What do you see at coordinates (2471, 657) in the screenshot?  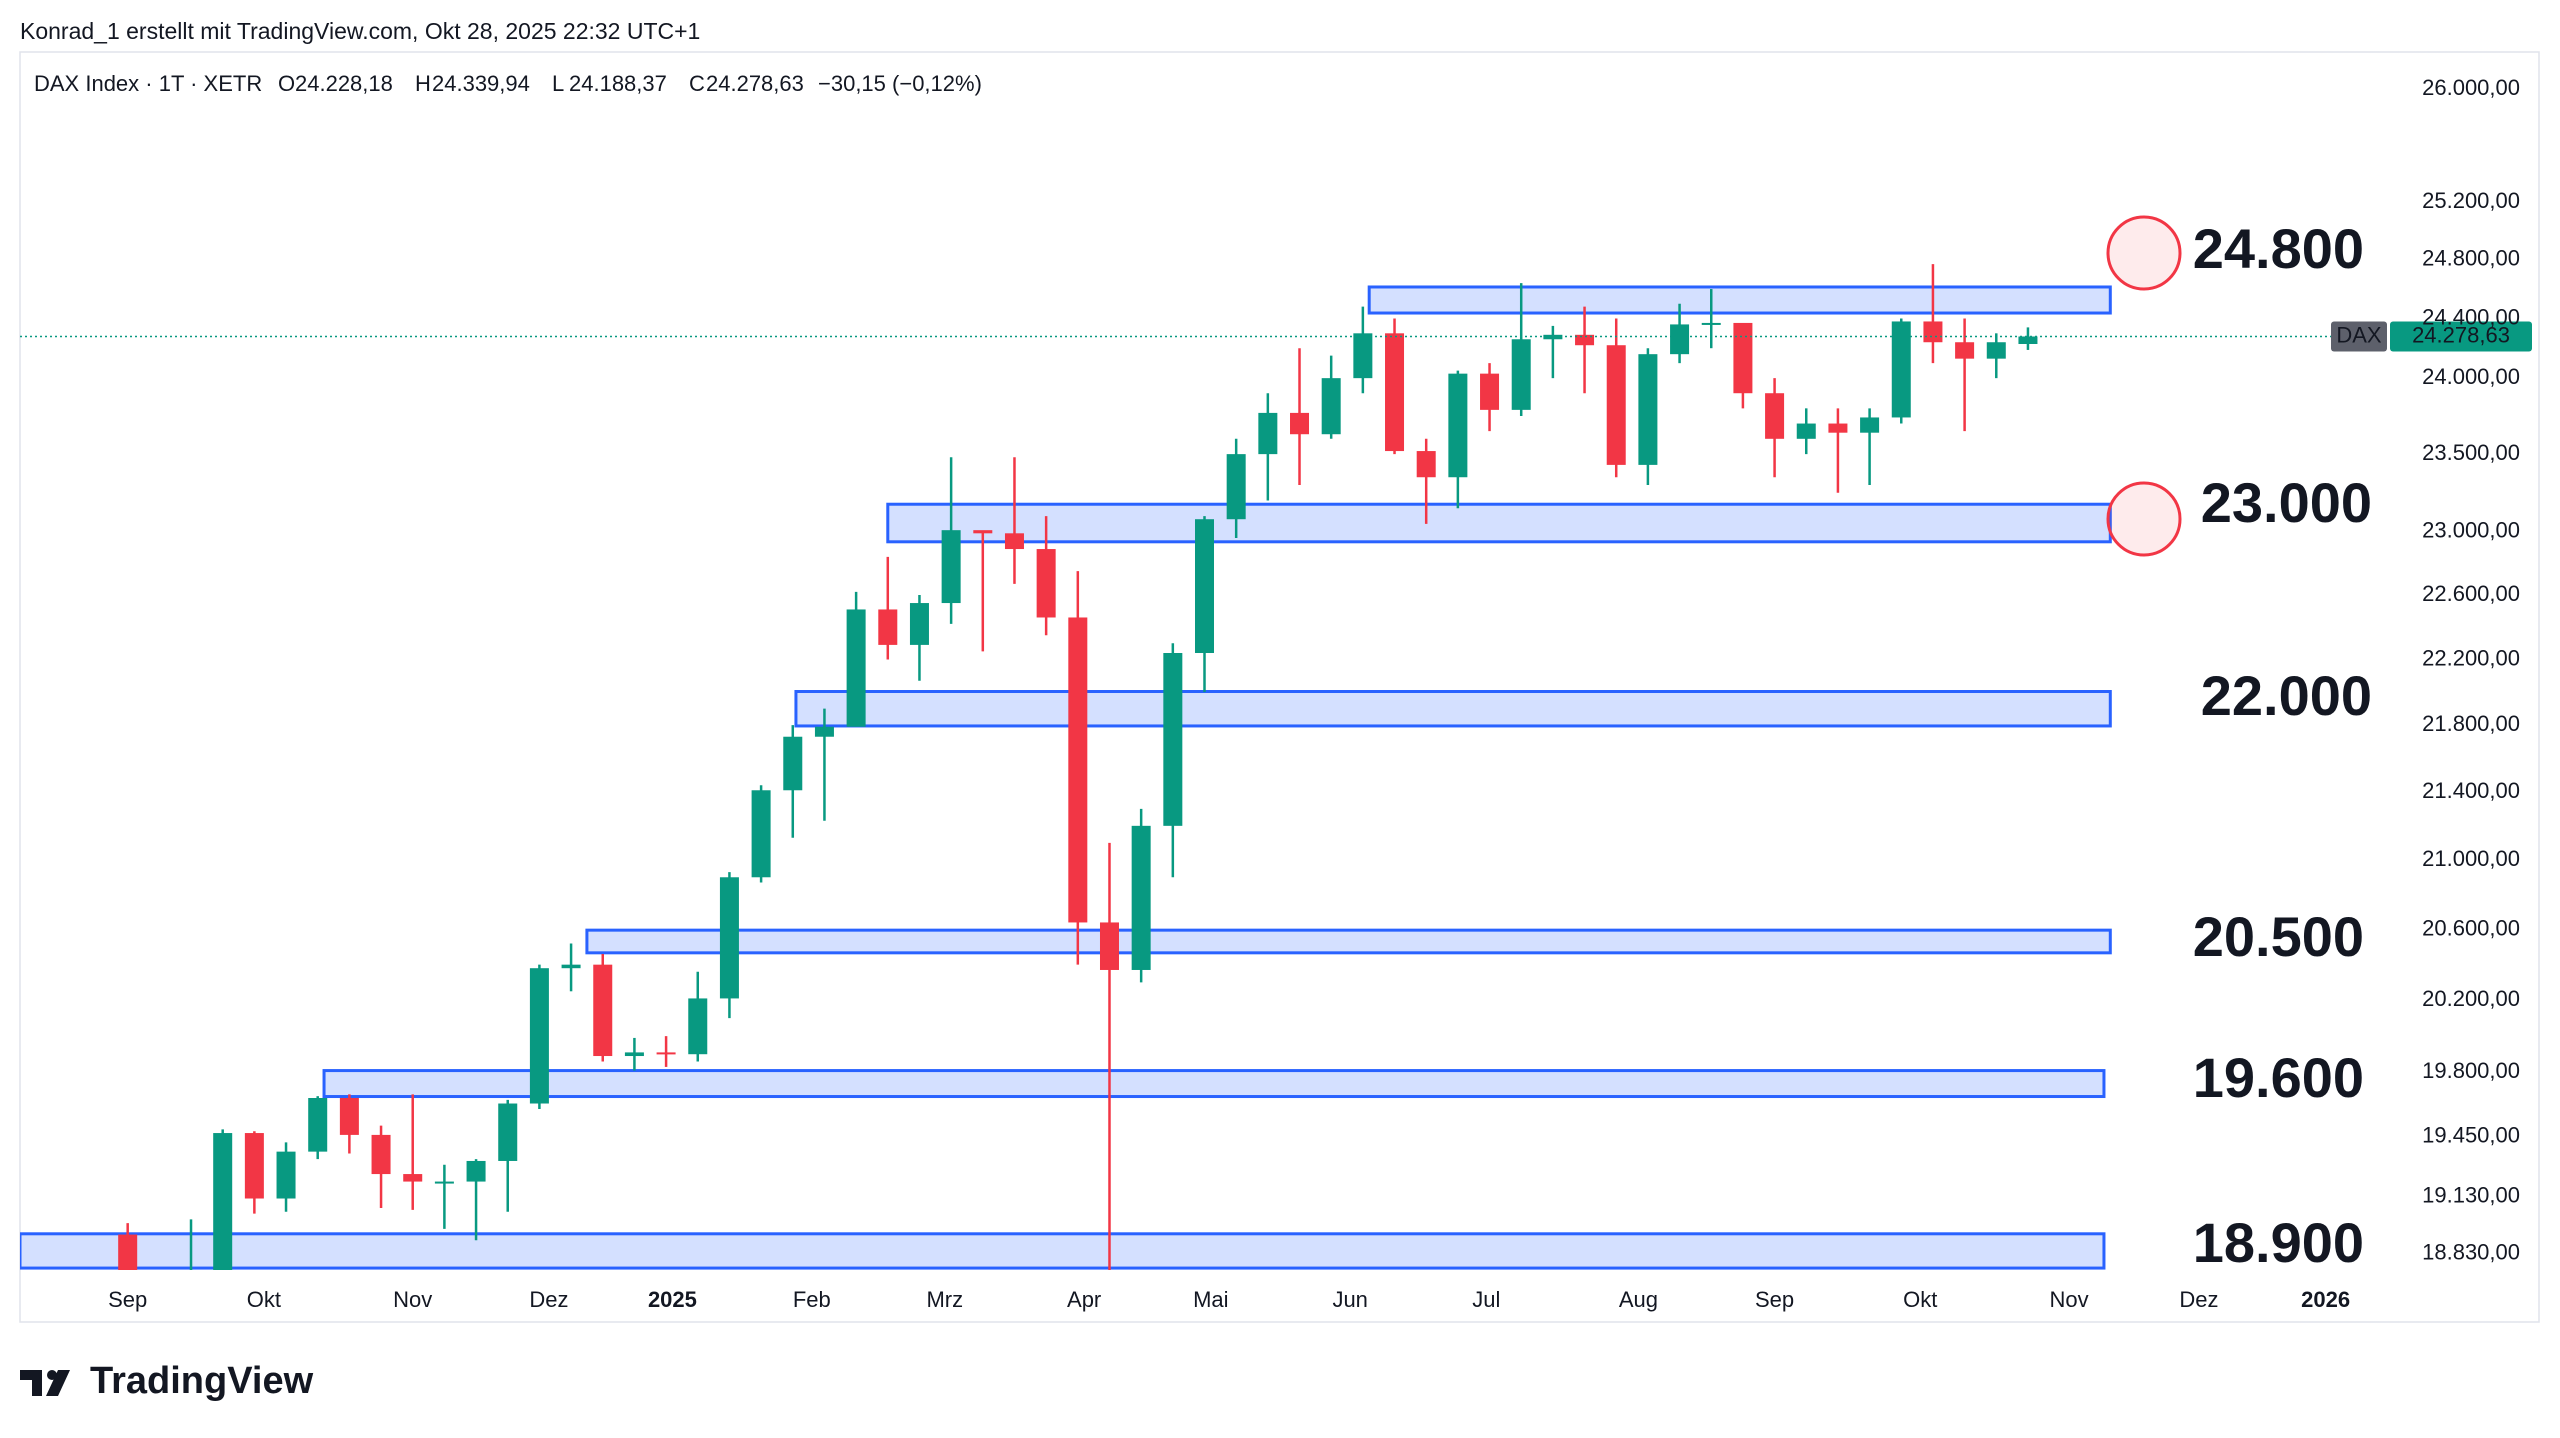 I see `y-tick-label: 22.200,00` at bounding box center [2471, 657].